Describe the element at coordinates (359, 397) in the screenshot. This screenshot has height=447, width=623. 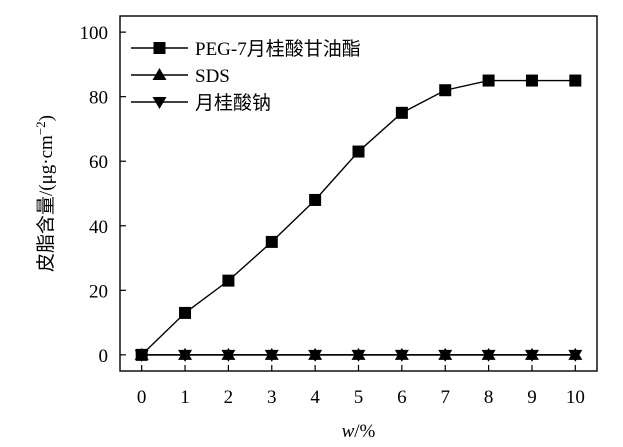
I see `x-tick-label: 5` at that location.